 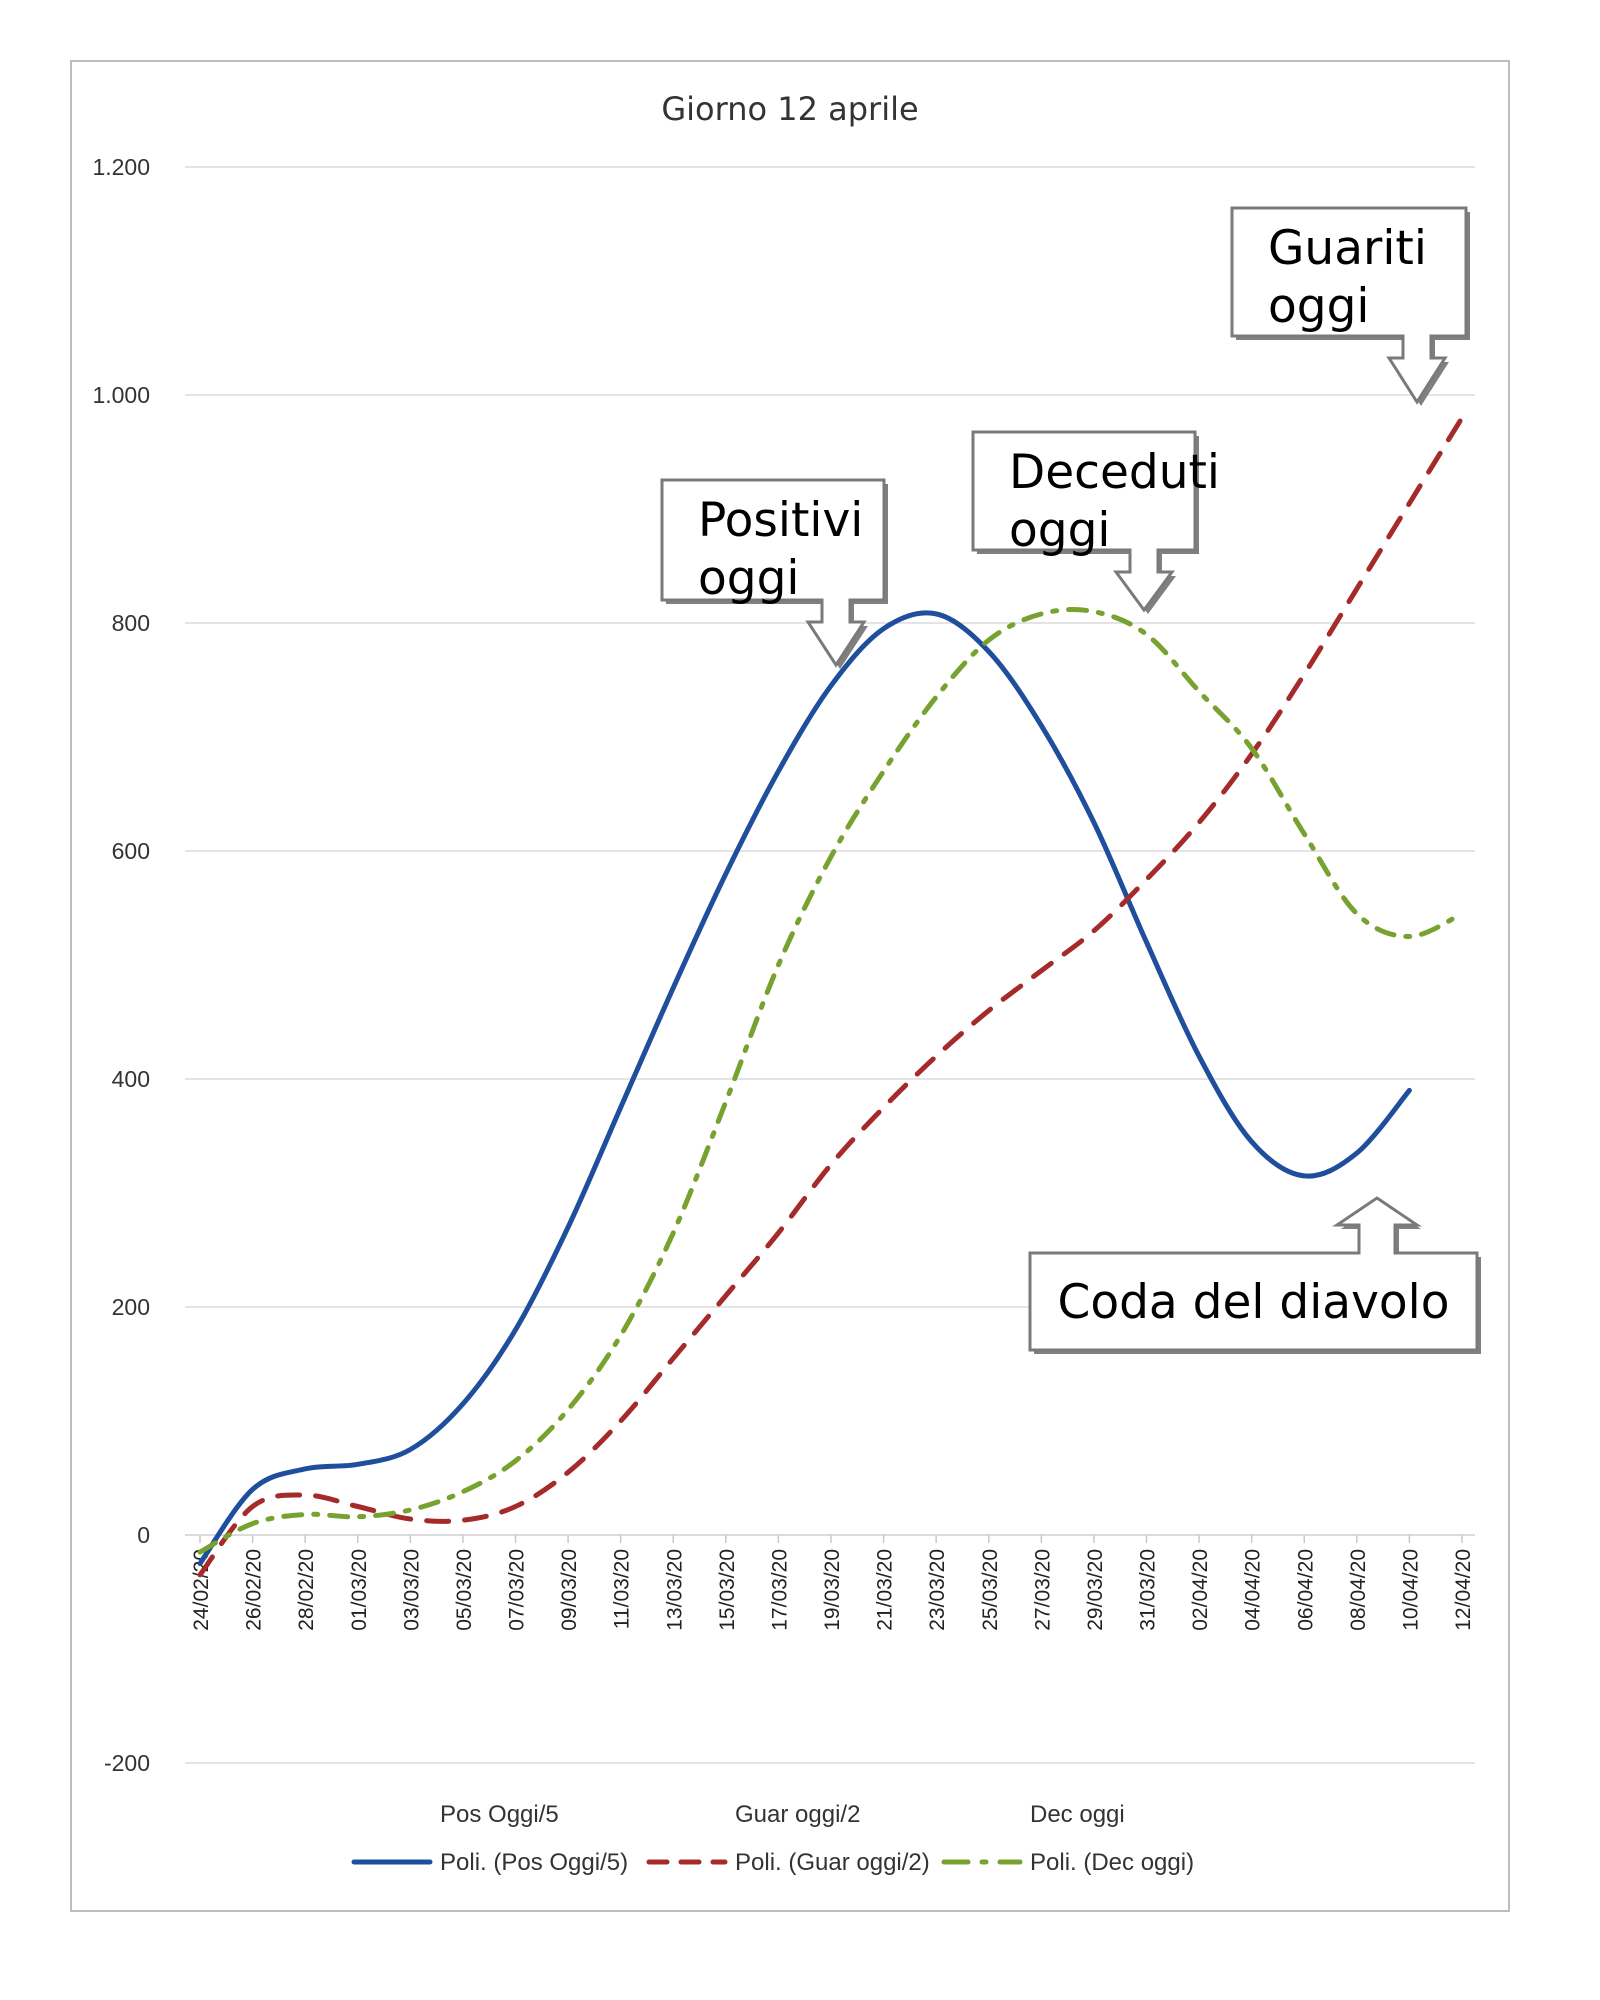 I want to click on callout-deceduti, so click(x=1084, y=521).